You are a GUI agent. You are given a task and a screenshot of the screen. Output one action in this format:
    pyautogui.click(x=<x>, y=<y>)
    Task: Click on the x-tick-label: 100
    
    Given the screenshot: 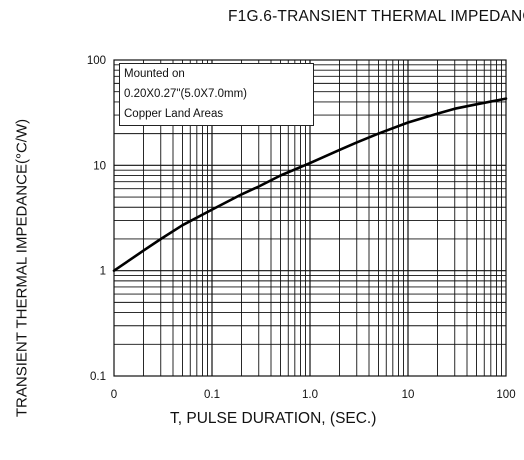 What is the action you would take?
    pyautogui.click(x=505, y=395)
    